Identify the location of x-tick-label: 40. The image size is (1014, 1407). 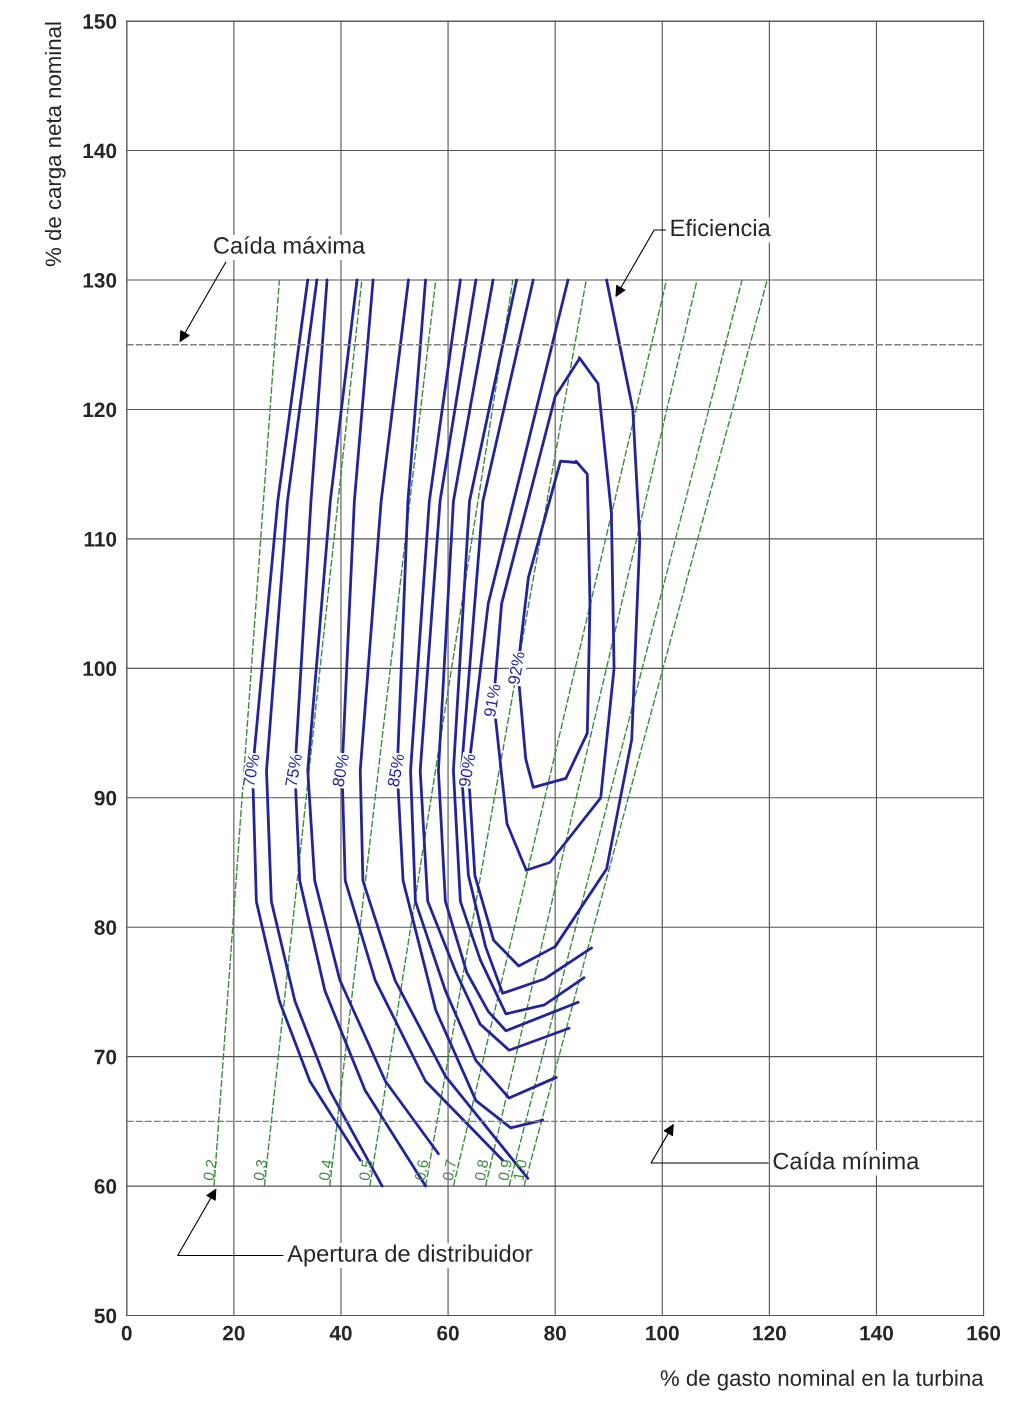
(340, 1333).